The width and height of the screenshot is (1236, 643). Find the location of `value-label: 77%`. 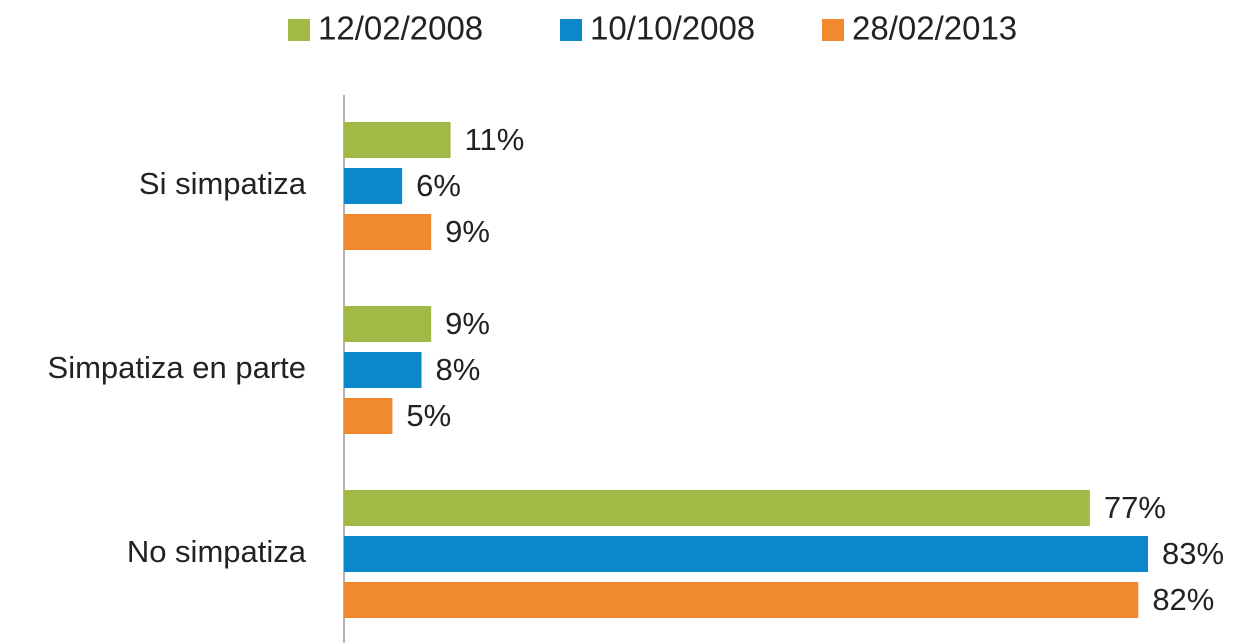

value-label: 77% is located at coordinates (1135, 507).